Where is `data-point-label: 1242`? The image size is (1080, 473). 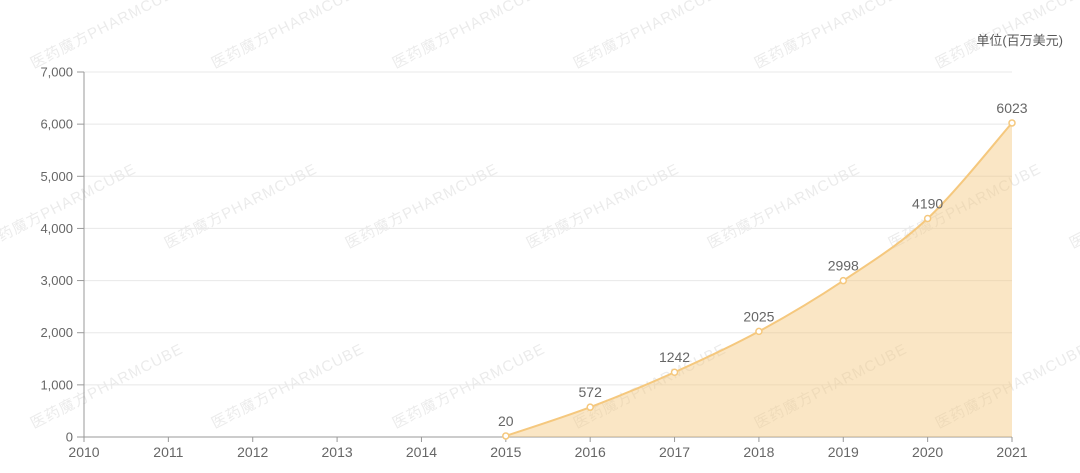
data-point-label: 1242 is located at coordinates (674, 357).